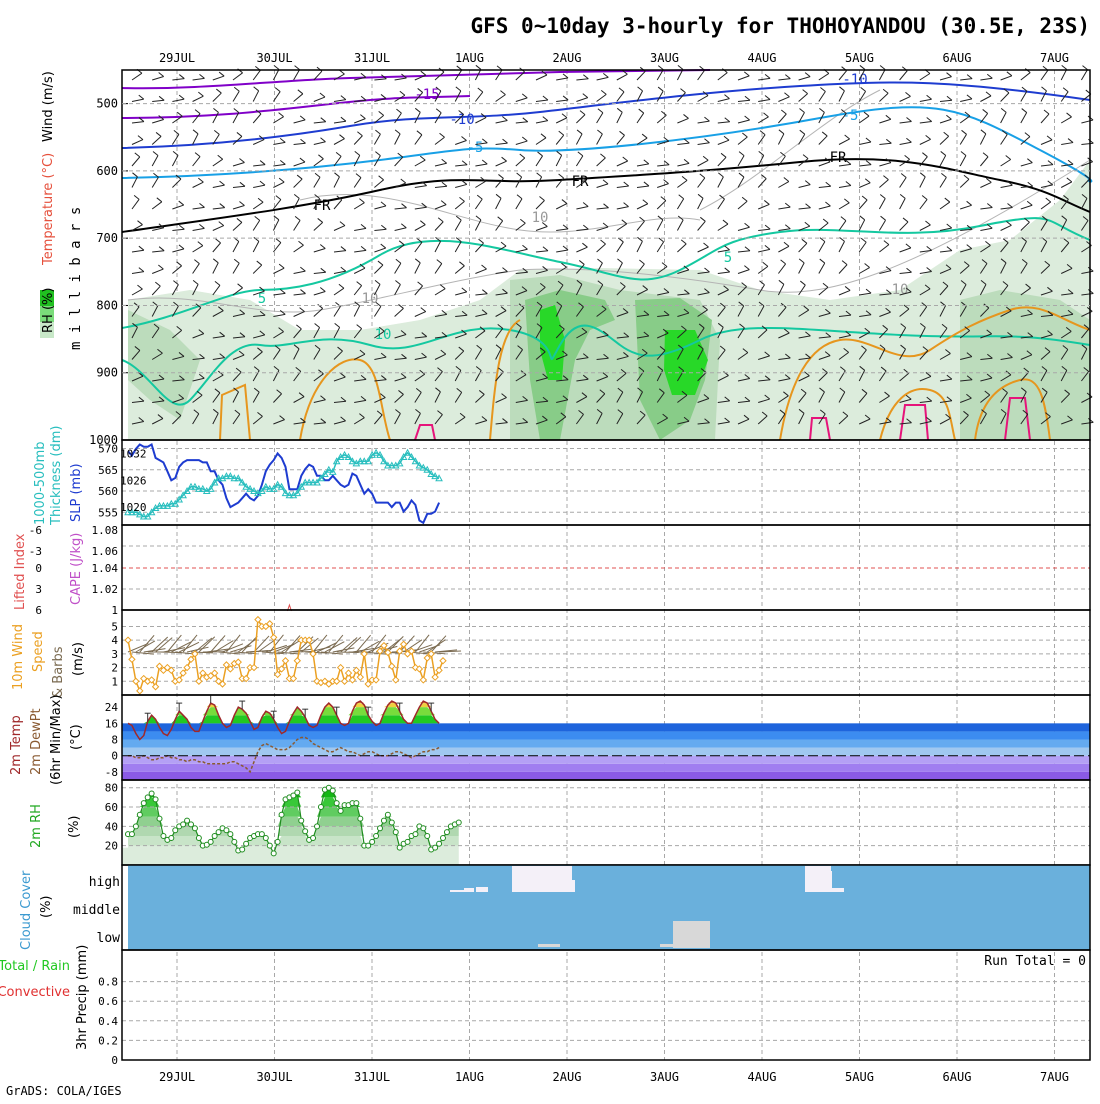 This screenshot has height=1104, width=1100. Describe the element at coordinates (38, 610) in the screenshot. I see `lifted-index-tick: 6` at that location.